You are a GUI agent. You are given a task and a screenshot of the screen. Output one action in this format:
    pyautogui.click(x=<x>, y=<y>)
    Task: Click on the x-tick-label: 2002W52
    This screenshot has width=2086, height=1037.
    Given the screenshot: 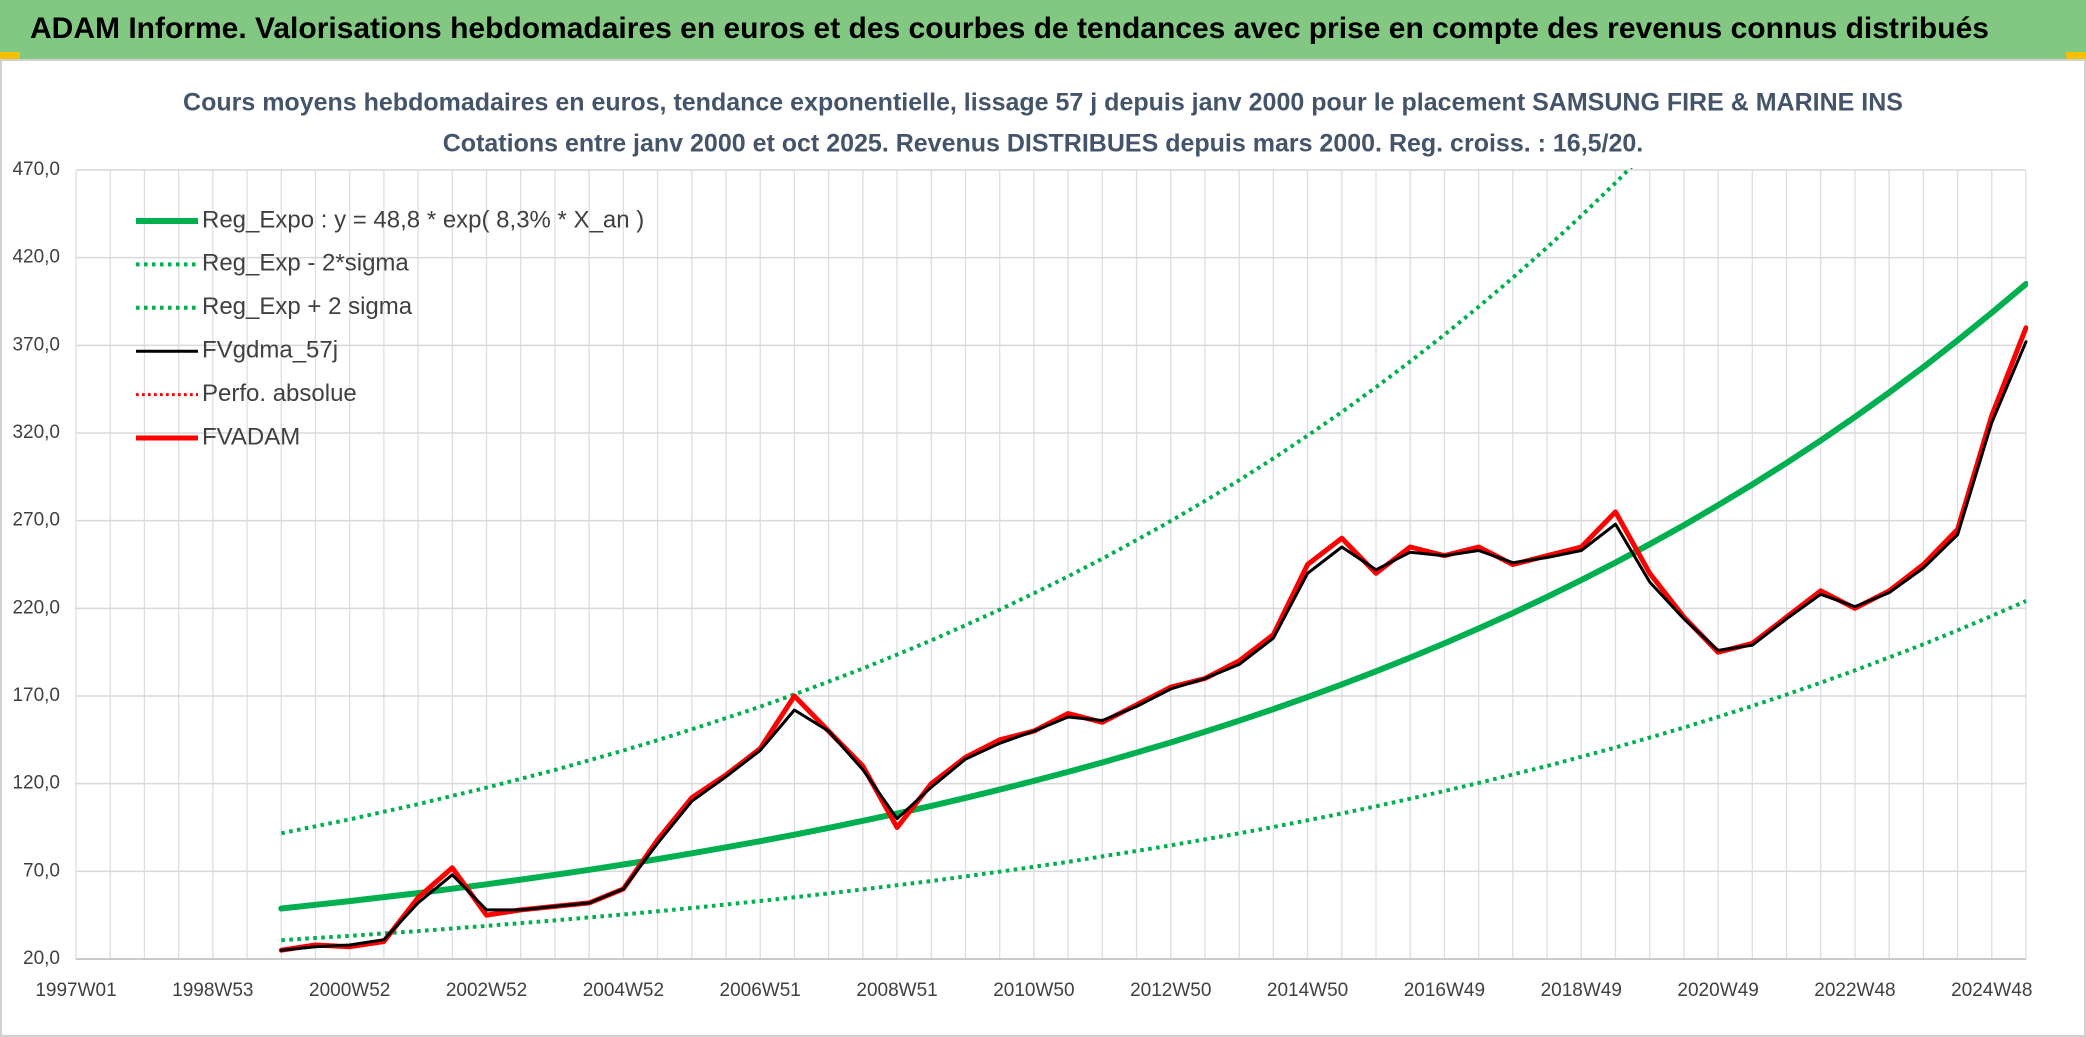 What is the action you would take?
    pyautogui.click(x=486, y=990)
    